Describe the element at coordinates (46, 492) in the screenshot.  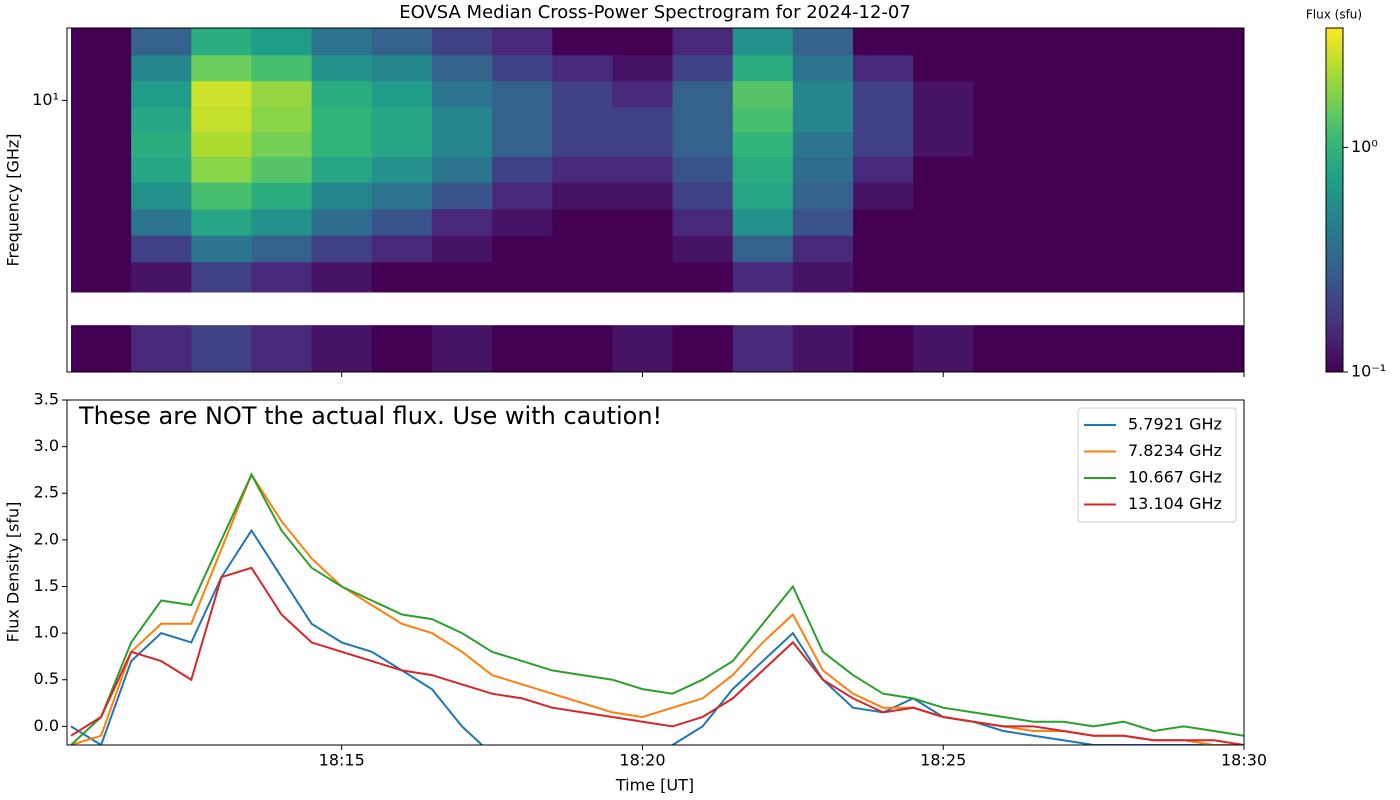
I see `y-tick-label: 2.5` at that location.